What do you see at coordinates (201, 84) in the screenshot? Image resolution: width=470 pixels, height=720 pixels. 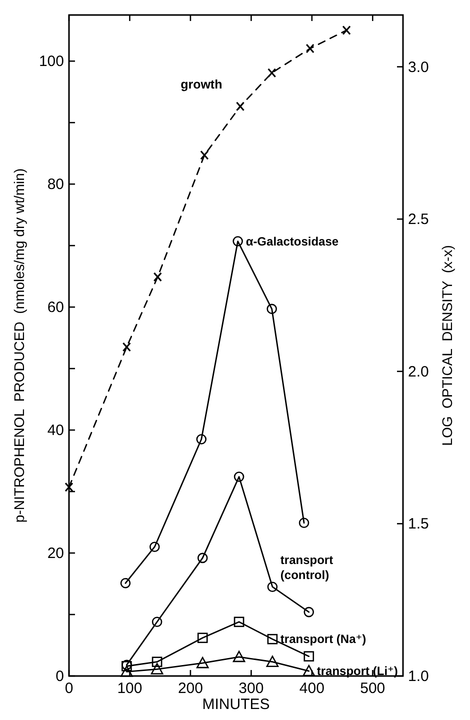 I see `series-label: growth` at bounding box center [201, 84].